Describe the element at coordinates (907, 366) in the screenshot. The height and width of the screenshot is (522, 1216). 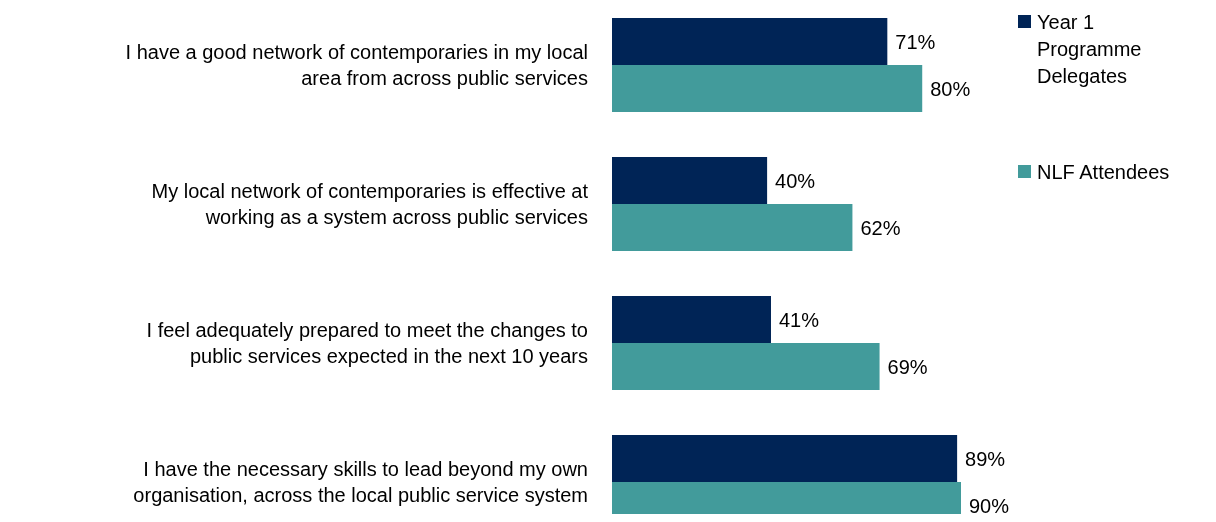
I see `data-label: 69%` at that location.